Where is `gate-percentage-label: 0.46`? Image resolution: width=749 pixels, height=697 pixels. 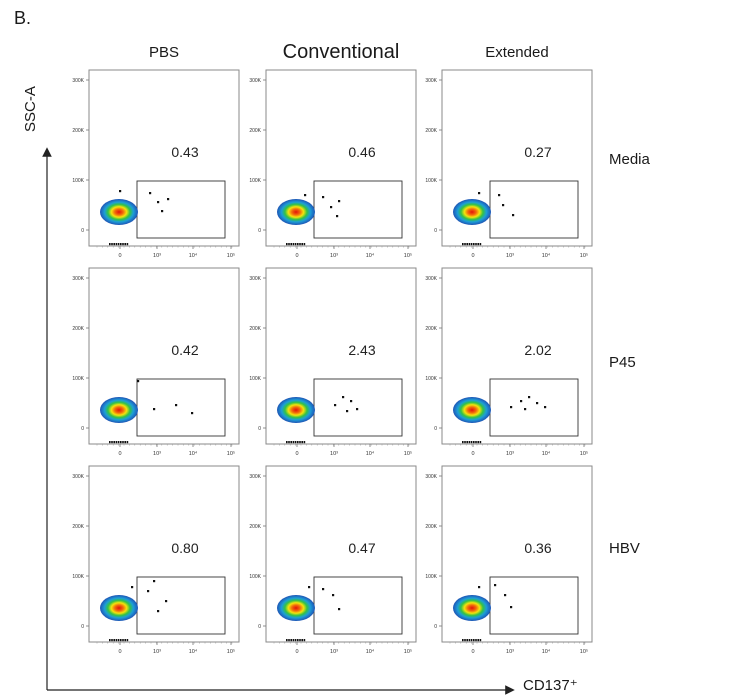 gate-percentage-label: 0.46 is located at coordinates (361, 152).